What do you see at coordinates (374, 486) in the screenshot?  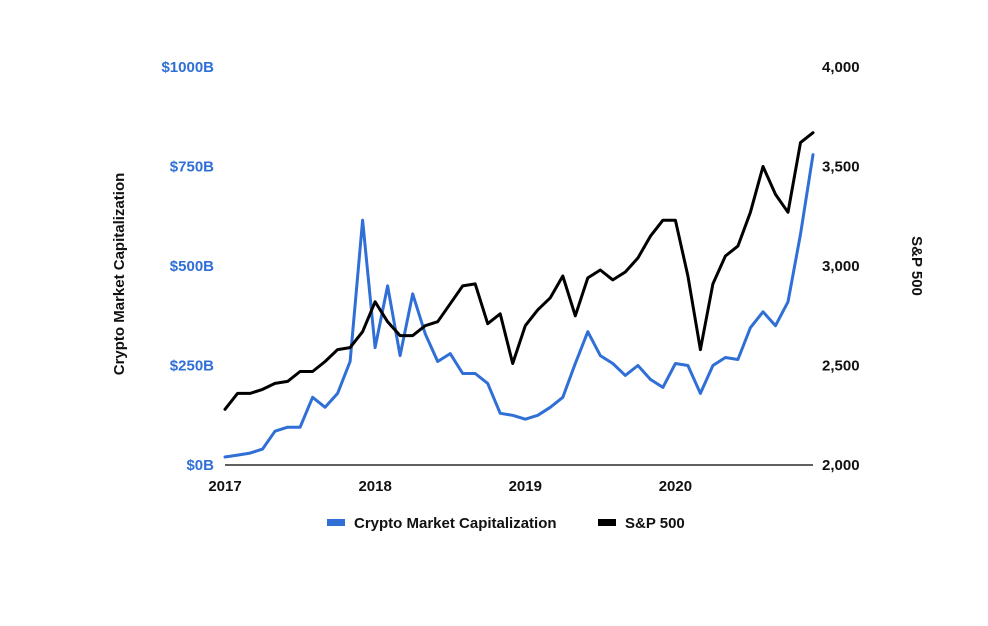 I see `x-tick-label: 2018` at bounding box center [374, 486].